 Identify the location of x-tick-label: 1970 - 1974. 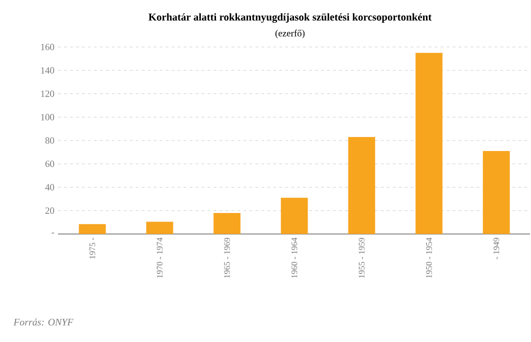
(159, 258).